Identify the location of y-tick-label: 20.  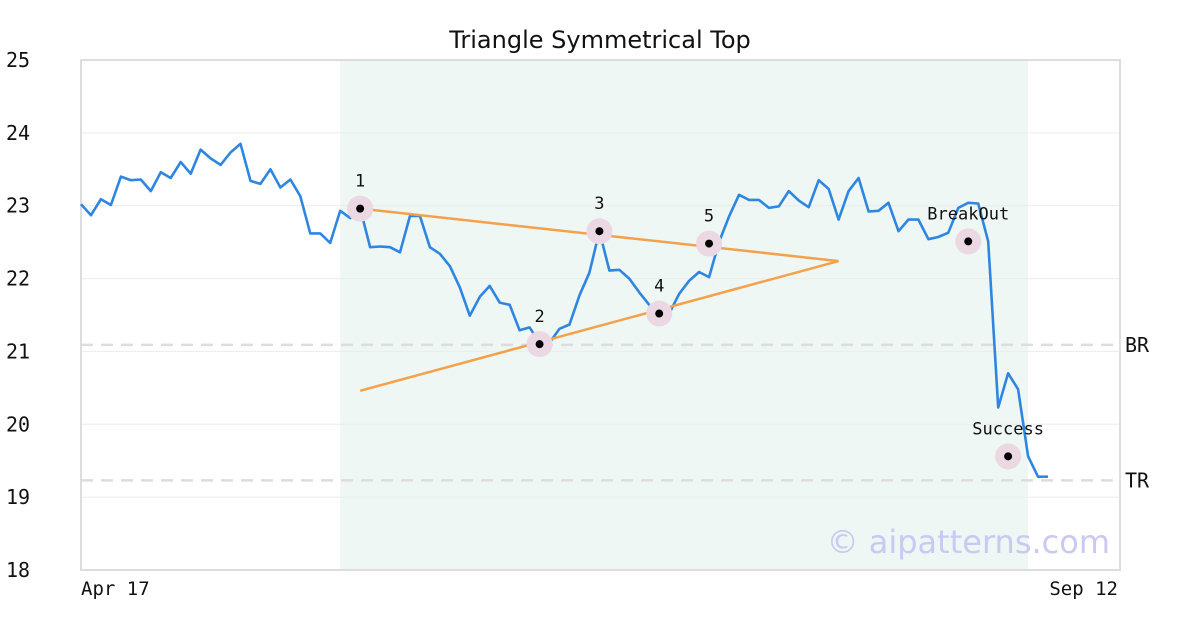
(18, 424).